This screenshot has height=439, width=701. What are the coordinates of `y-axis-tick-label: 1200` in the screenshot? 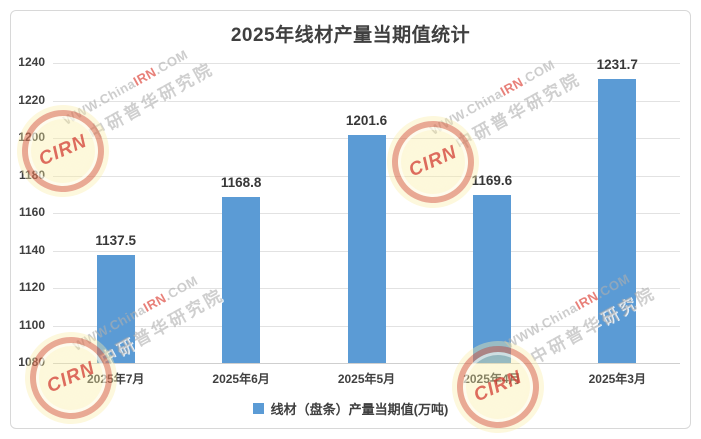 It's located at (31, 137).